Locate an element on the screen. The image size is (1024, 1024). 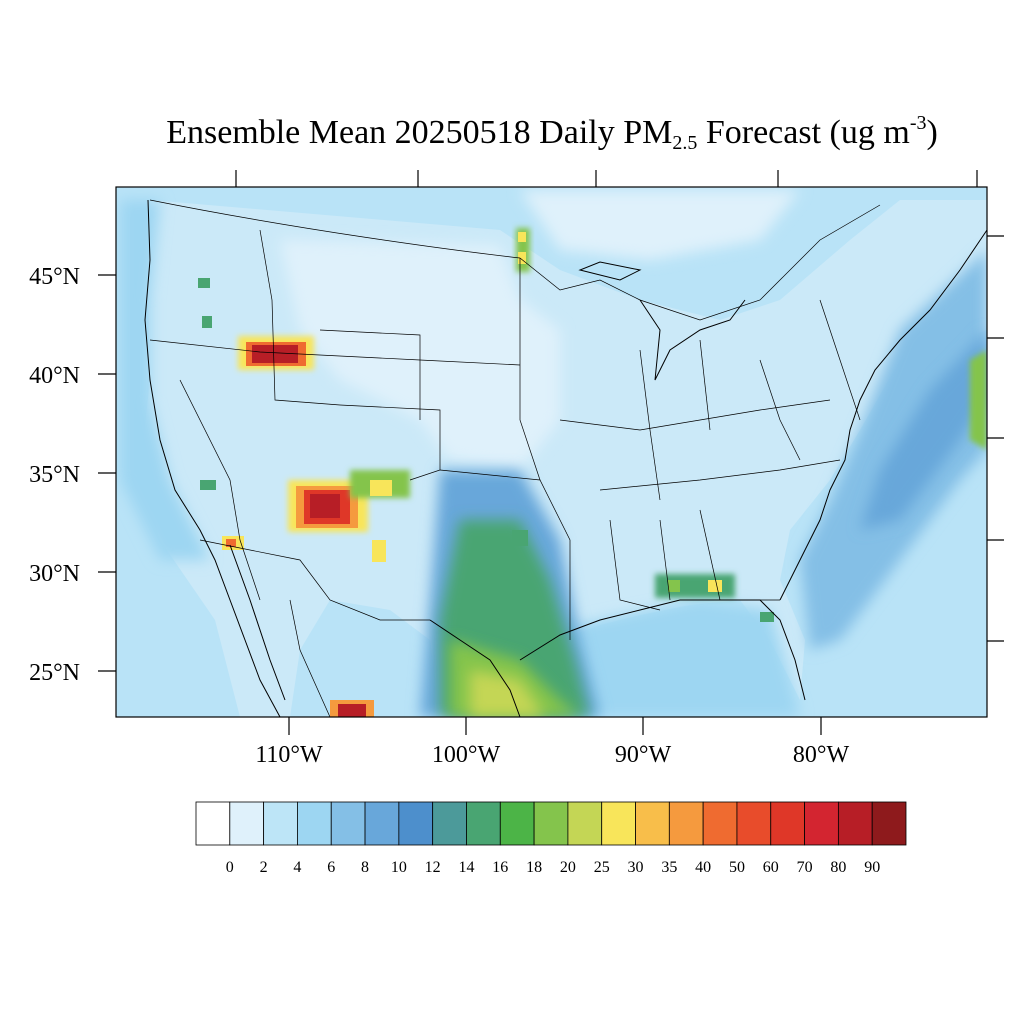
colorbar: 0 2 4 6 8 10 12 14 16 18 20 25 30 35 40 50 60 70 80 90 is located at coordinates (551, 838).